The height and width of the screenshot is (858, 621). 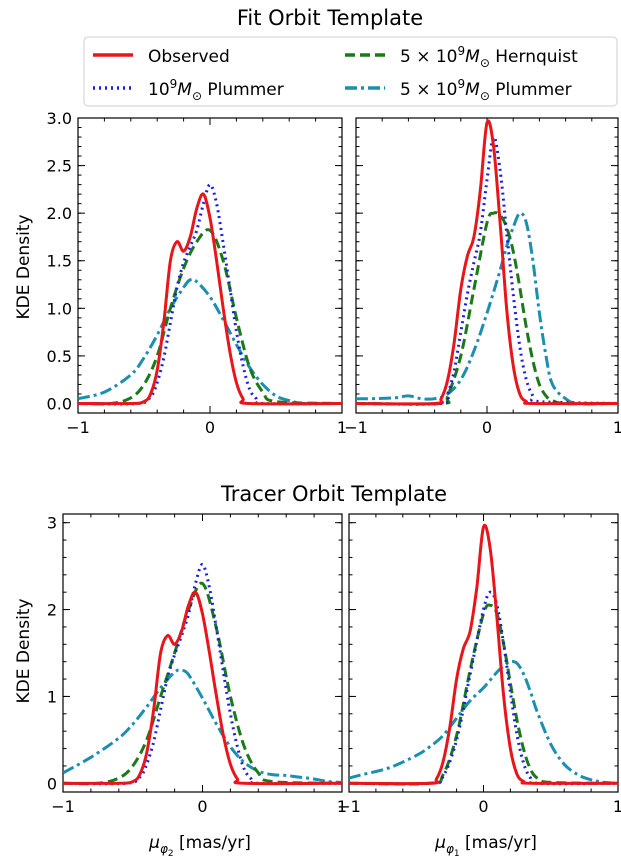 I want to click on legend-frame, so click(x=350, y=71).